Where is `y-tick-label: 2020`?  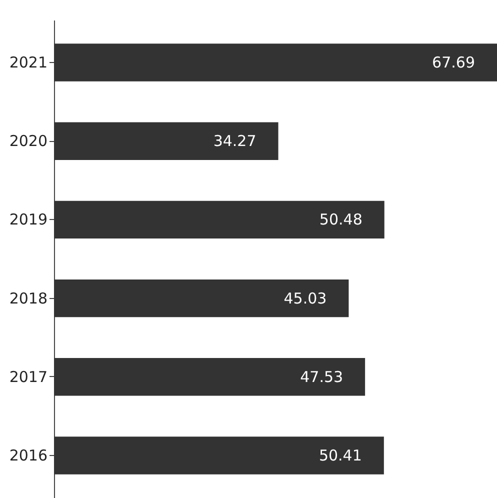 y-tick-label: 2020 is located at coordinates (28, 141).